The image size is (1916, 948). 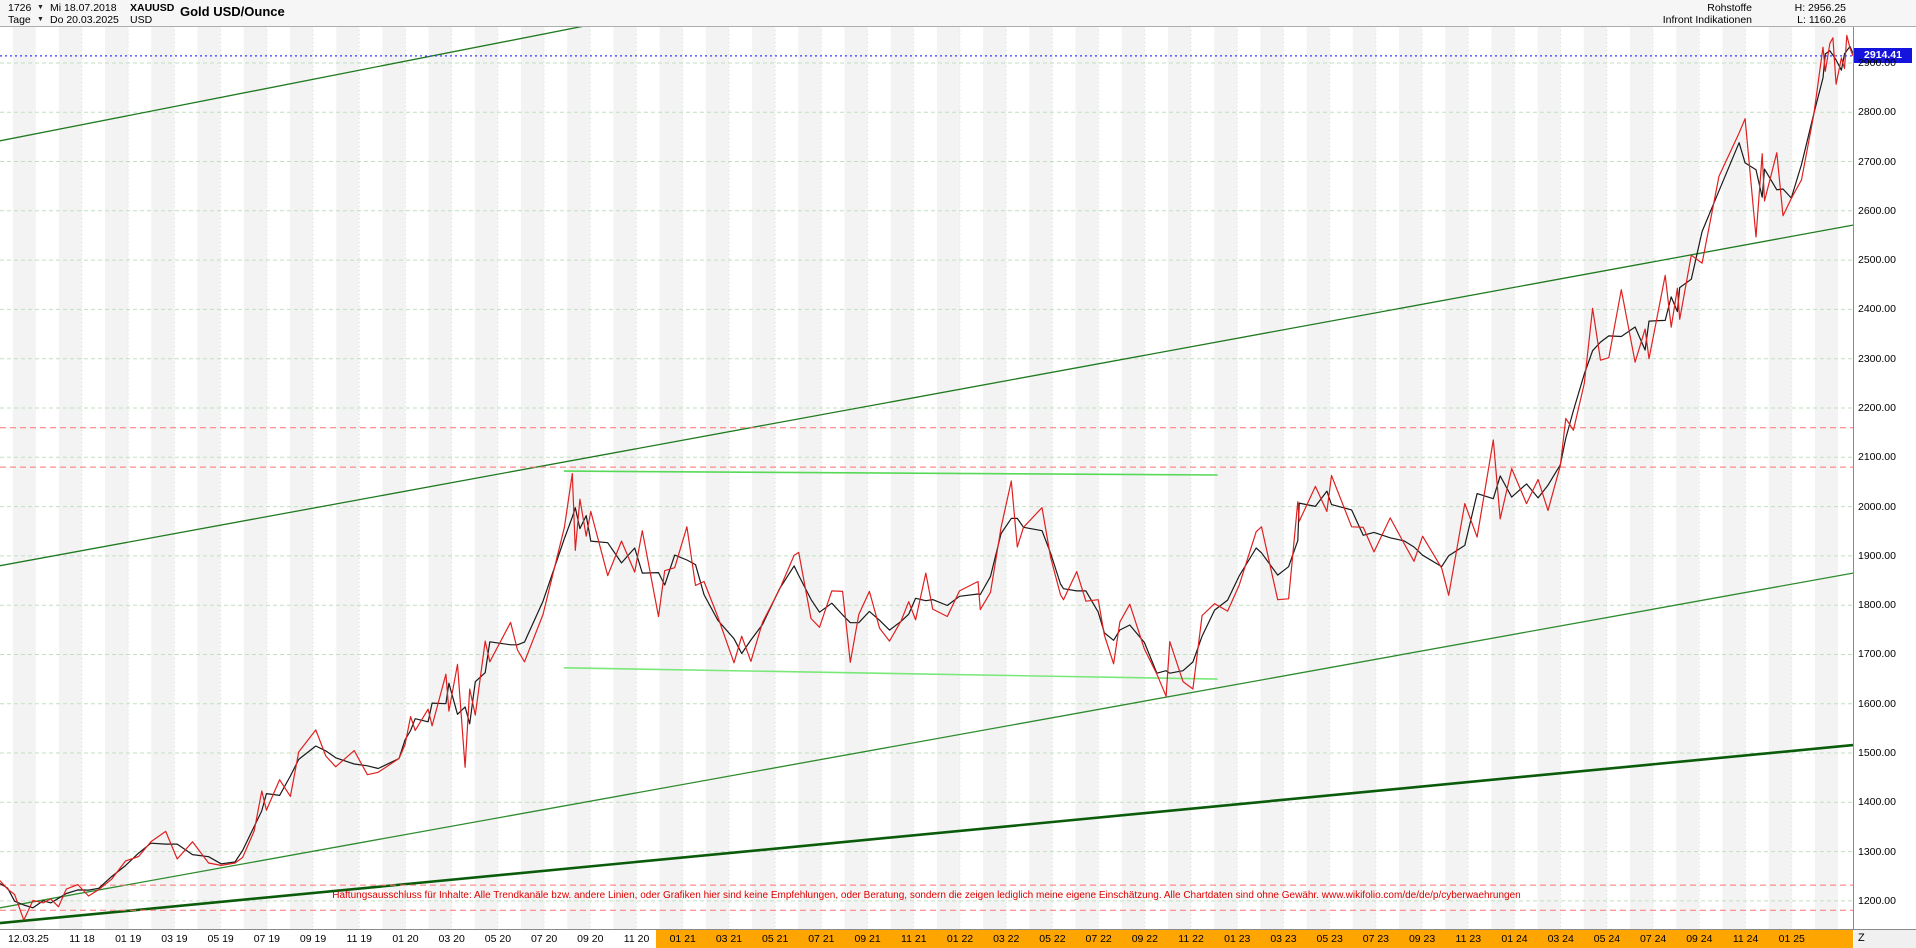 I want to click on time-axis-label: 11 22, so click(x=1191, y=939).